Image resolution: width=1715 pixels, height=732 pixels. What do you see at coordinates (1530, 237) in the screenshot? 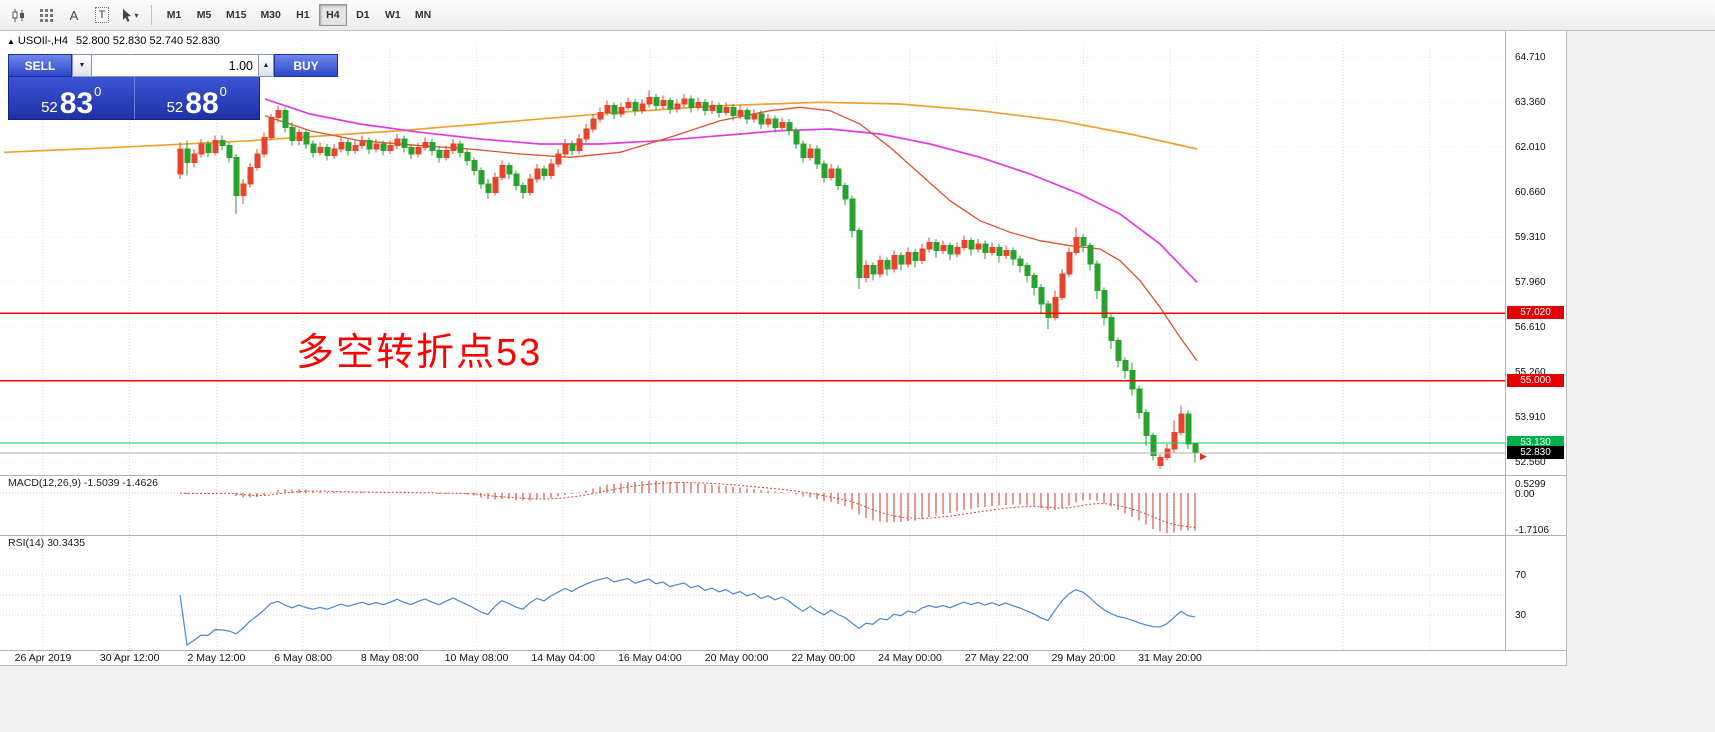
I see `price-tick-label: 59.310` at bounding box center [1530, 237].